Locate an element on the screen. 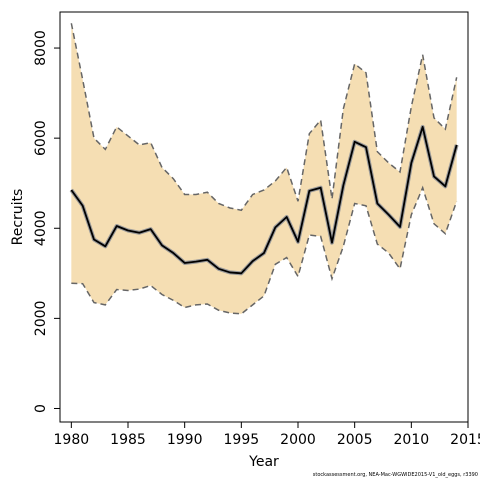 The width and height of the screenshot is (480, 480). y-axis: 0 2000 4000 6000 8000 is located at coordinates (46, 221).